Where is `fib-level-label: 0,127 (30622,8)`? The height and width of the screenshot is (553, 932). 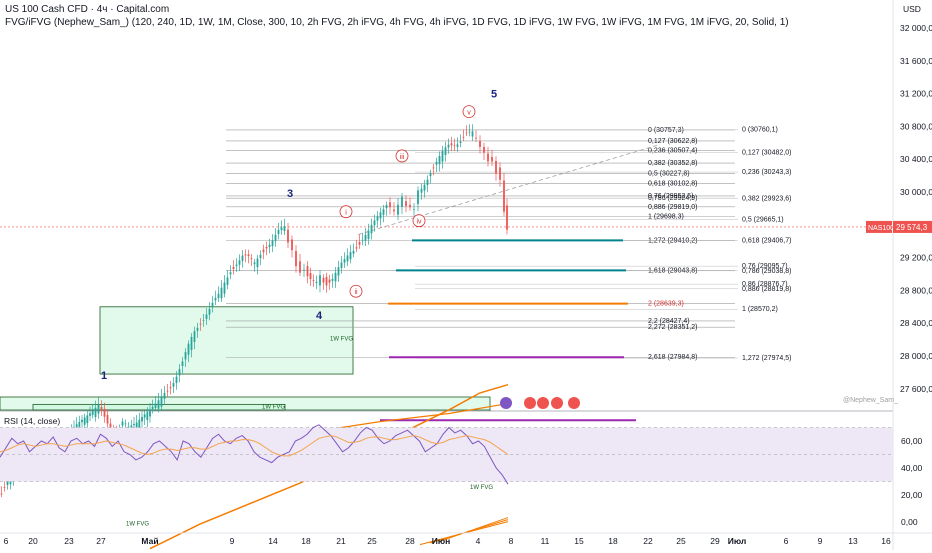 fib-level-label: 0,127 (30622,8) is located at coordinates (672, 141).